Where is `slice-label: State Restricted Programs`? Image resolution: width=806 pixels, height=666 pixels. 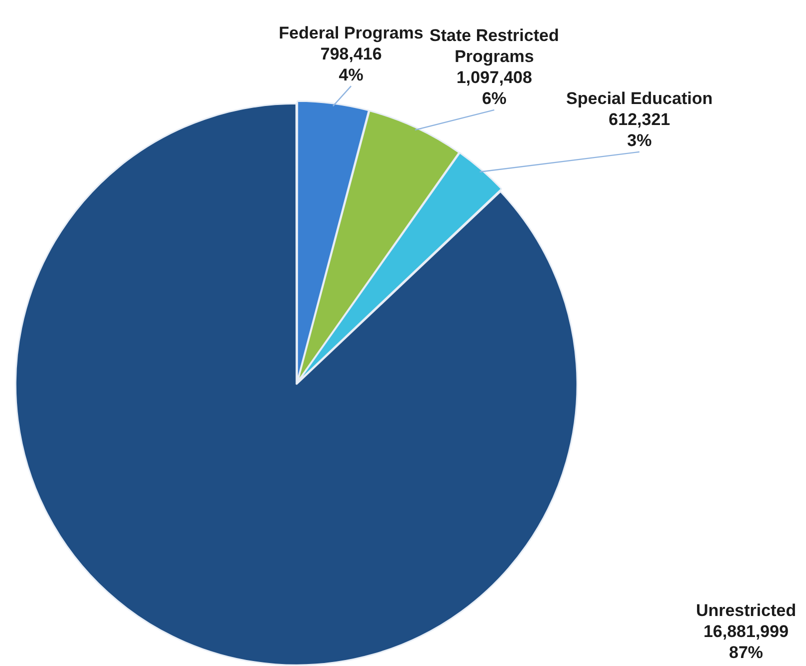
slice-label: State Restricted Programs is located at coordinates (494, 46).